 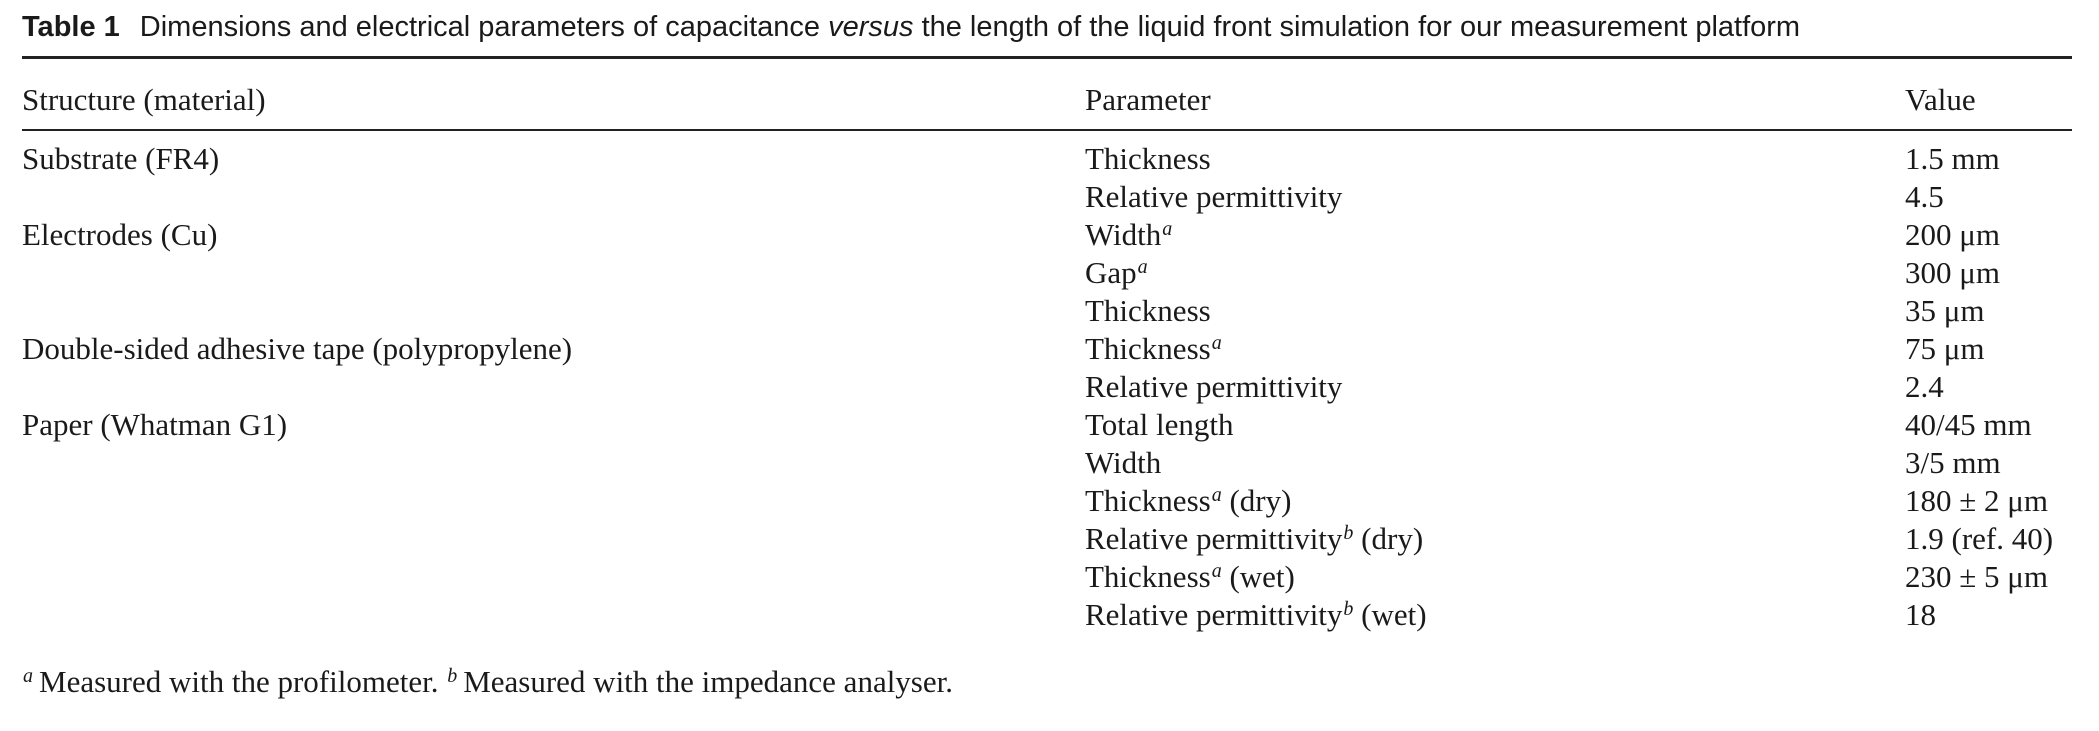 I want to click on cell-value: 35 μm, so click(x=1945, y=310).